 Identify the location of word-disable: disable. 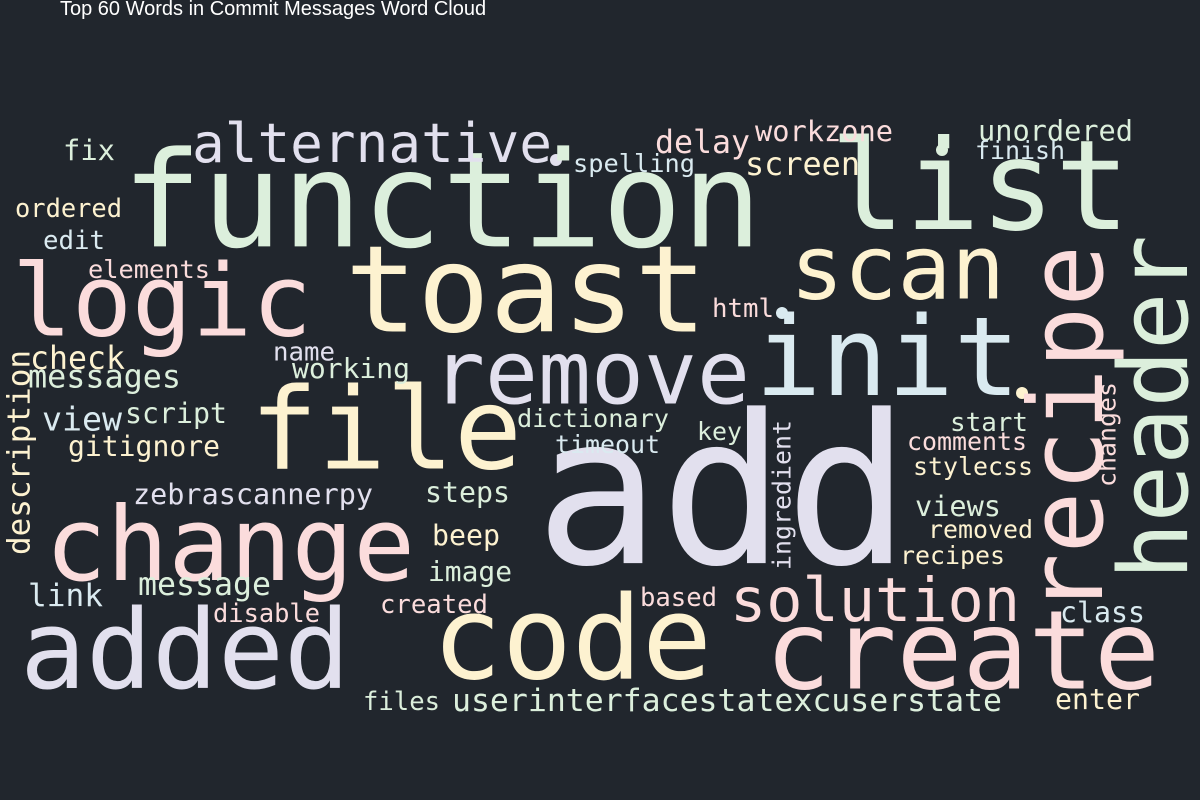
(266, 613).